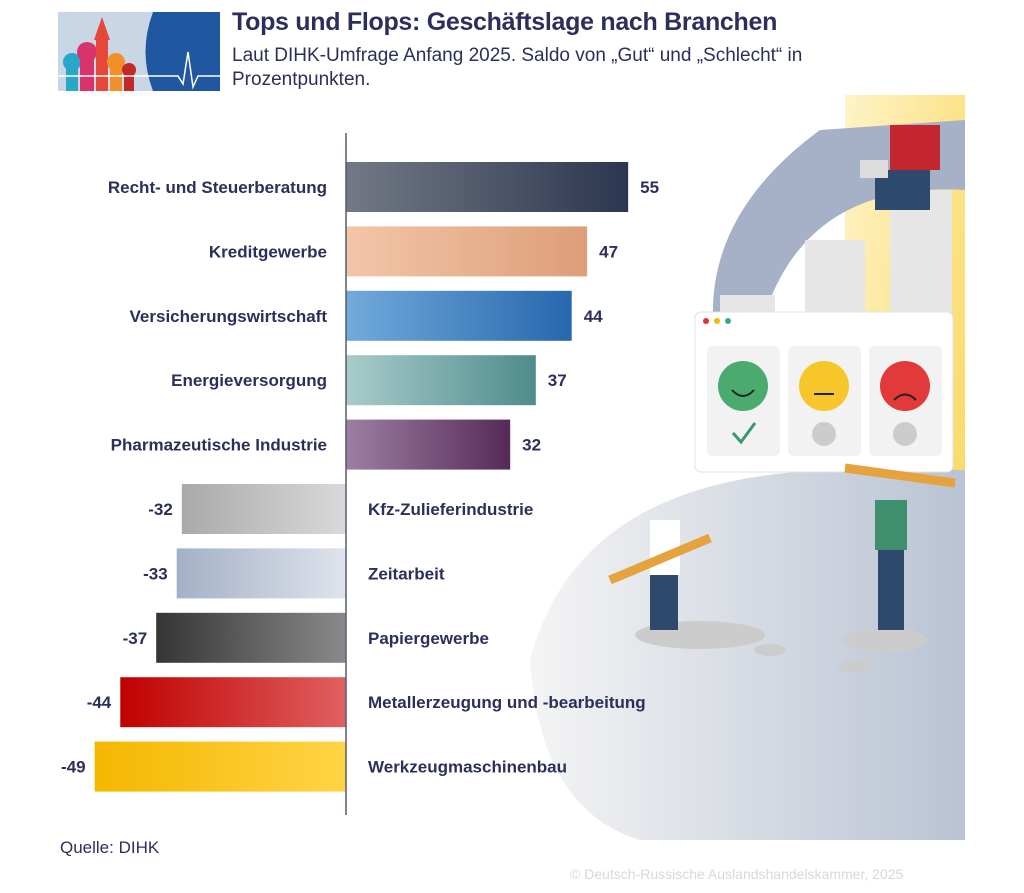  Describe the element at coordinates (268, 251) in the screenshot. I see `category-label: Kreditgewerbe` at that location.